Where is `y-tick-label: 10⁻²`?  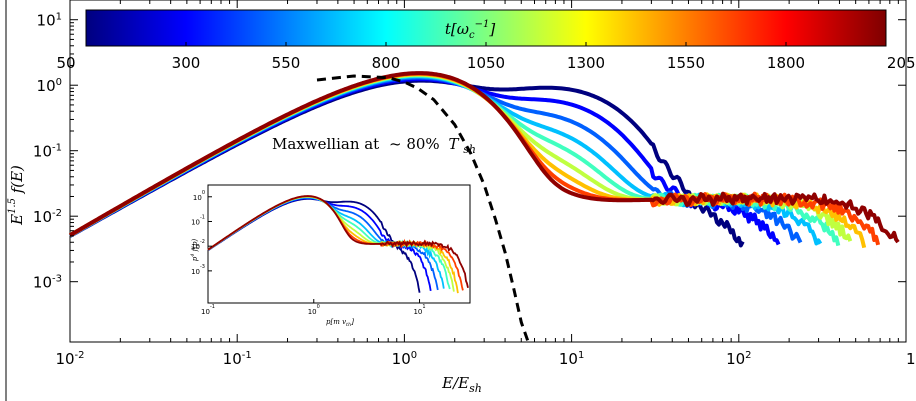
y-tick-label: 10⁻² is located at coordinates (47, 217).